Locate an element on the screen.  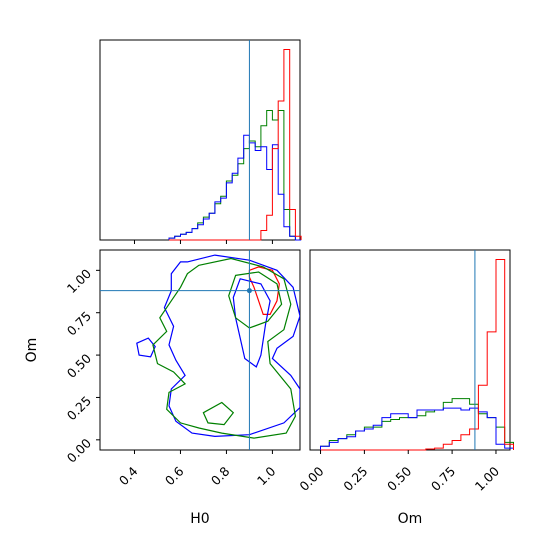
contour-y-tick-label-2: 0.50 is located at coordinates (79, 366).